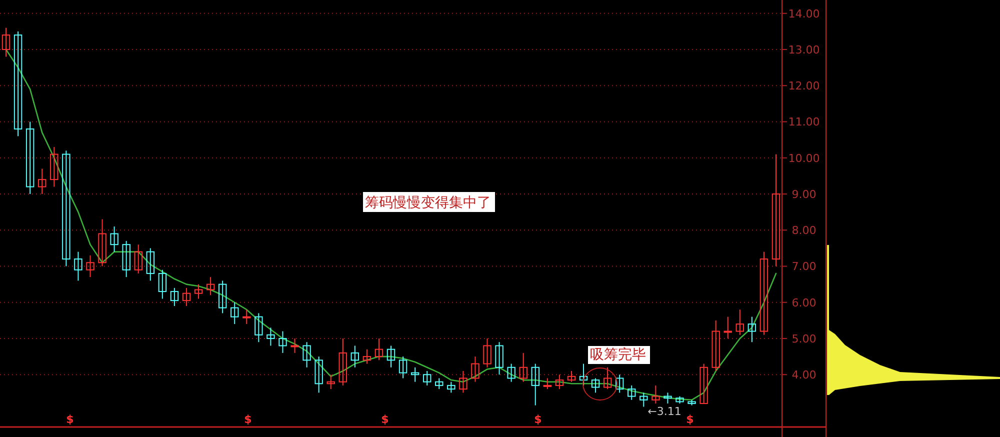  Describe the element at coordinates (665, 411) in the screenshot. I see `annotation: ←3.11` at that location.